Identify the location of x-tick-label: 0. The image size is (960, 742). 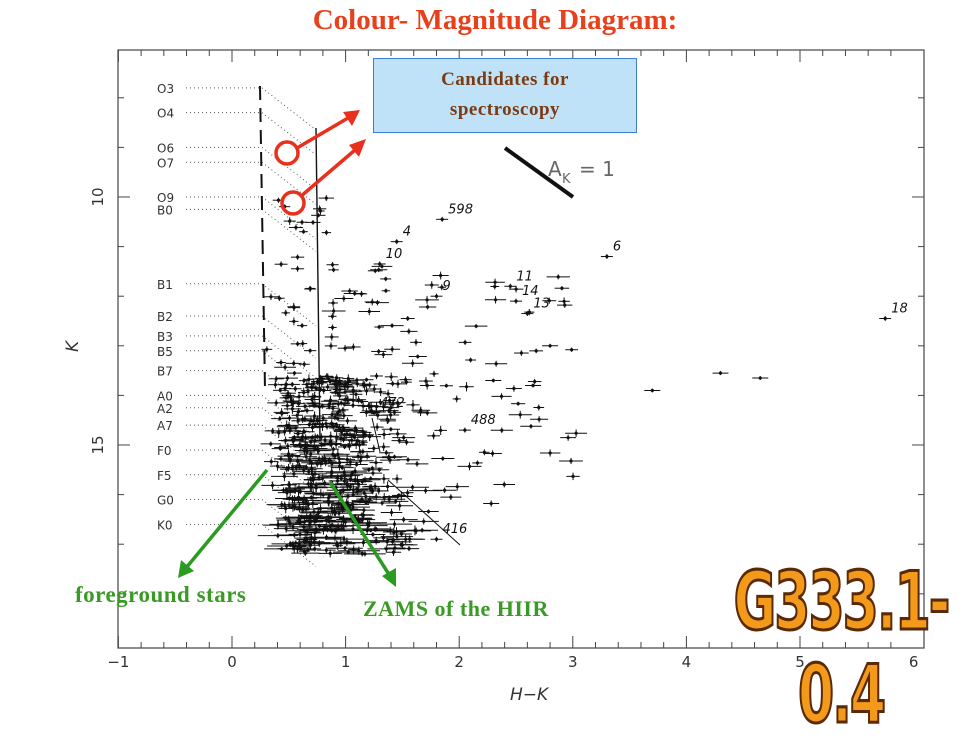
(232, 662).